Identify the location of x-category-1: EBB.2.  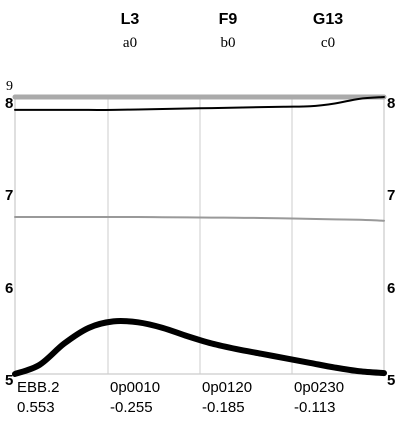
(38, 387).